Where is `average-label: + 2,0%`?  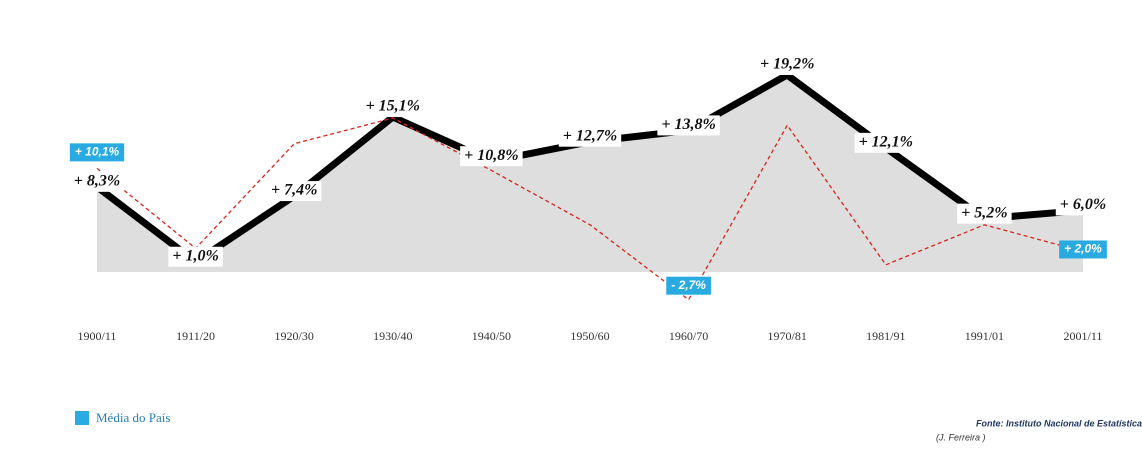 average-label: + 2,0% is located at coordinates (1083, 249).